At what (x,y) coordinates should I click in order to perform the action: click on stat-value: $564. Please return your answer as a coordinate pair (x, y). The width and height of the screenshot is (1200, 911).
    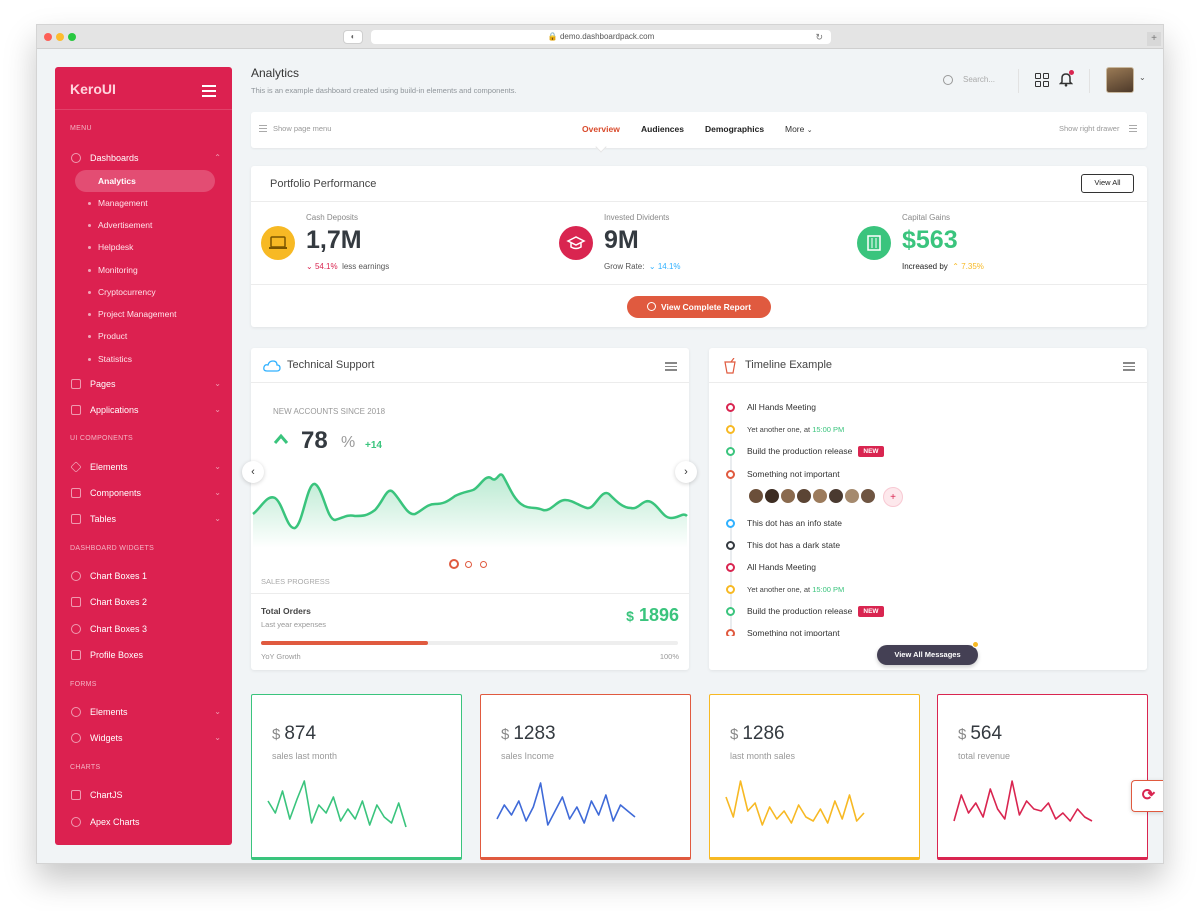
    Looking at the image, I should click on (980, 734).